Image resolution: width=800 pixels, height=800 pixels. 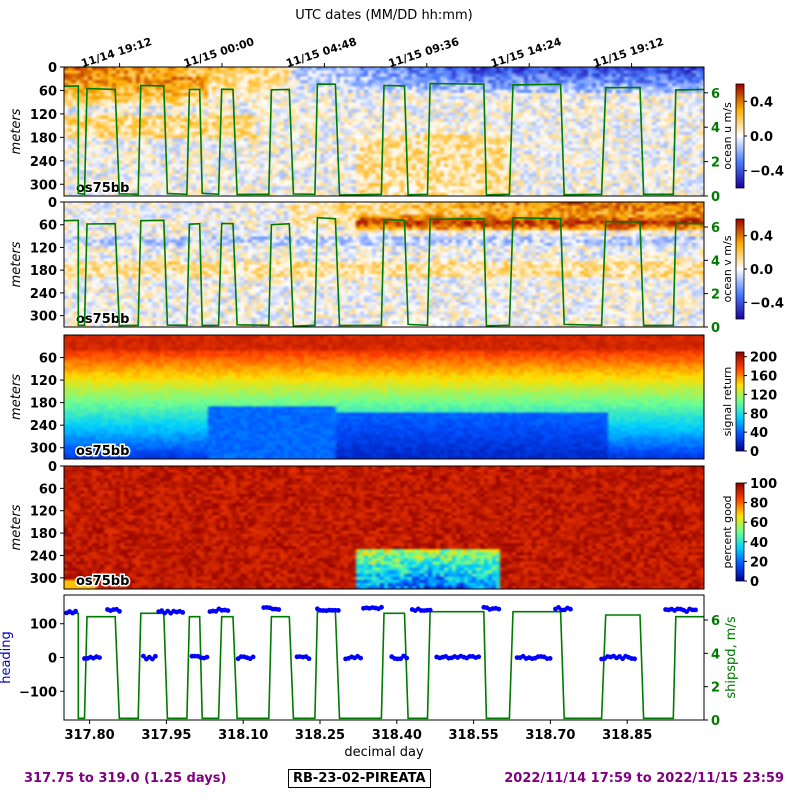 What do you see at coordinates (763, 395) in the screenshot?
I see `colorbar-tick-label: 120` at bounding box center [763, 395].